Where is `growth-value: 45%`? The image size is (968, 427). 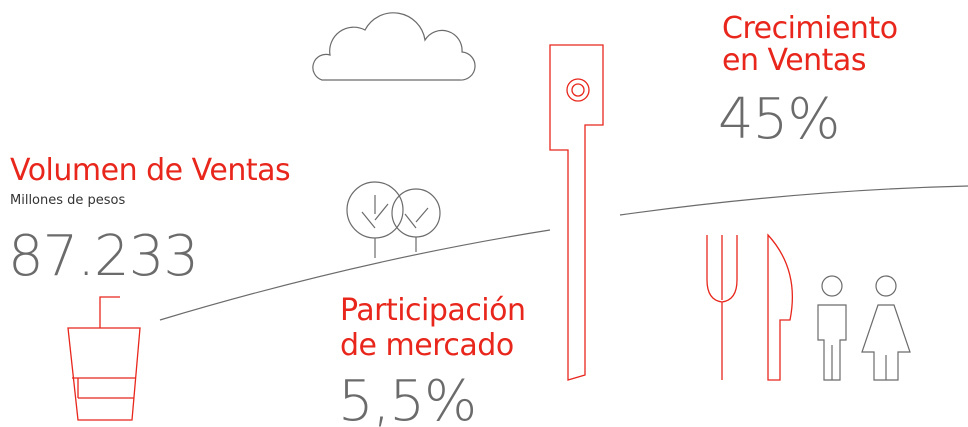 growth-value: 45% is located at coordinates (778, 119).